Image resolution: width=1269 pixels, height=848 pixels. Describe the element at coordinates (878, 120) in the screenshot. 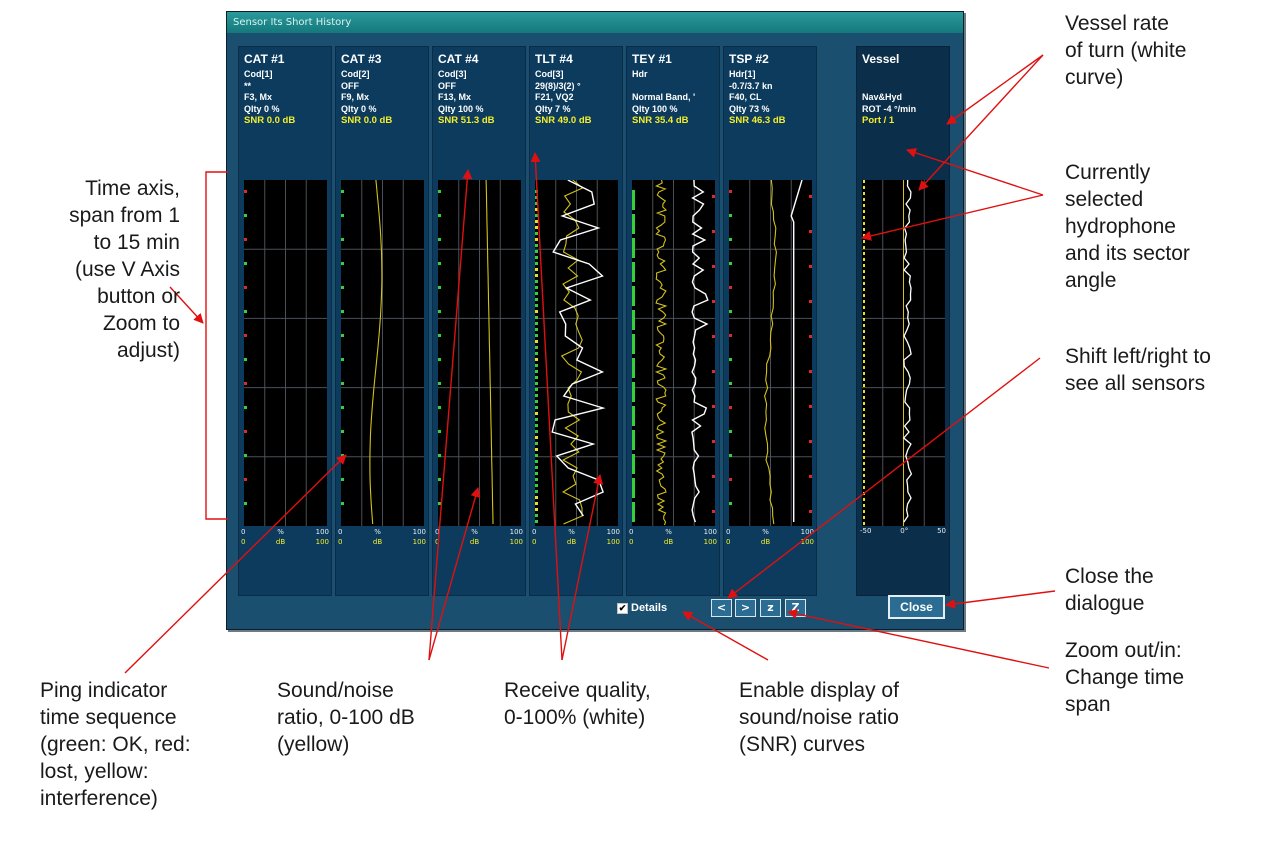

I see `vessel-hydrophone: Port / 1` at that location.